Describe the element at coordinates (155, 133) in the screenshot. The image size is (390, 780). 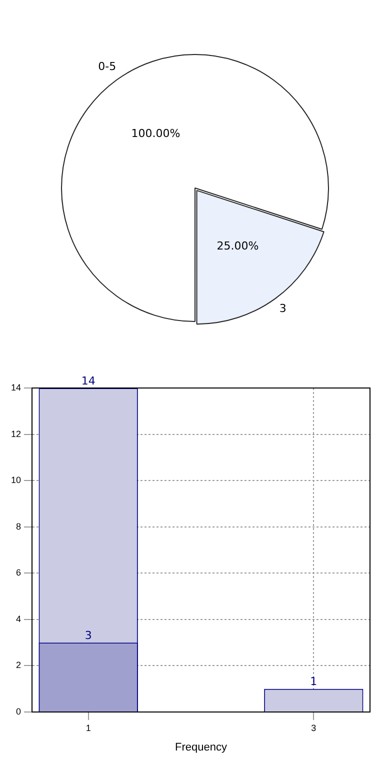
I see `data-label: 100.00%` at that location.